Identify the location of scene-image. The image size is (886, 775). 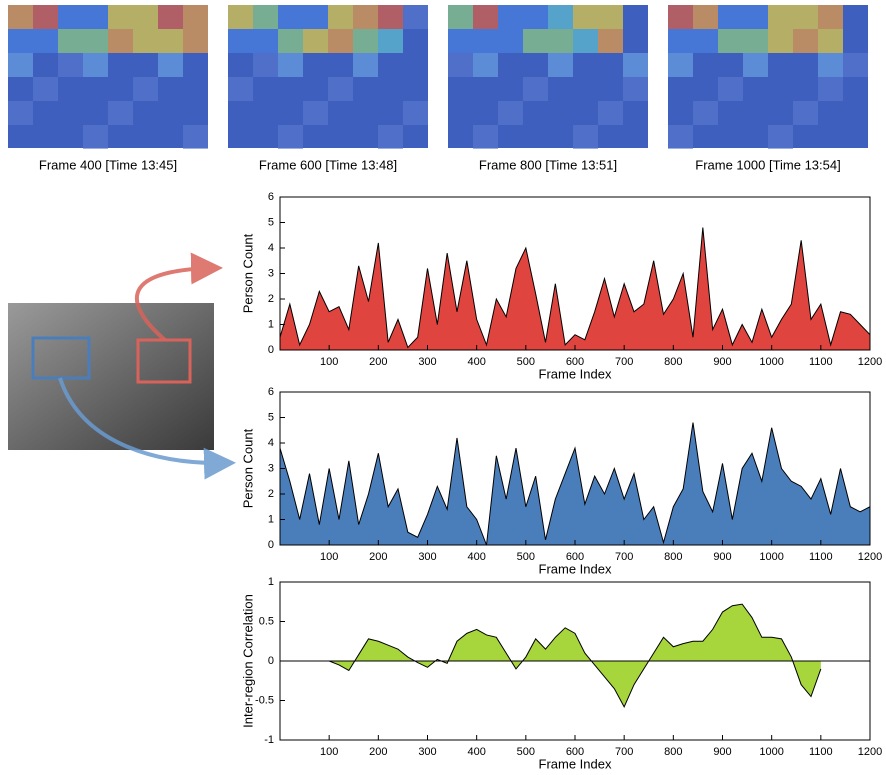
(122, 366).